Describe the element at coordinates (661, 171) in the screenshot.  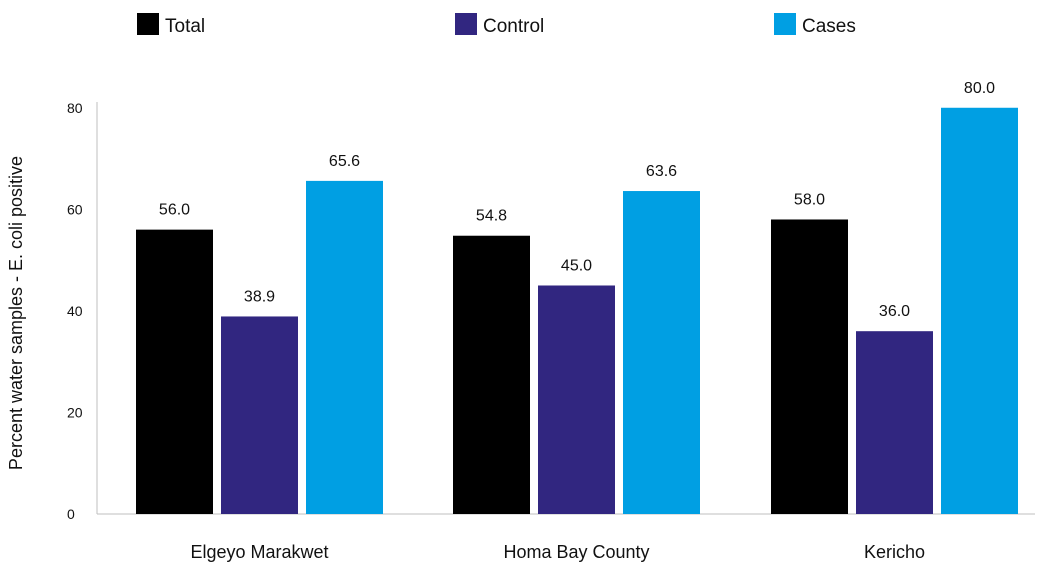
I see `data-label: 63.6` at that location.